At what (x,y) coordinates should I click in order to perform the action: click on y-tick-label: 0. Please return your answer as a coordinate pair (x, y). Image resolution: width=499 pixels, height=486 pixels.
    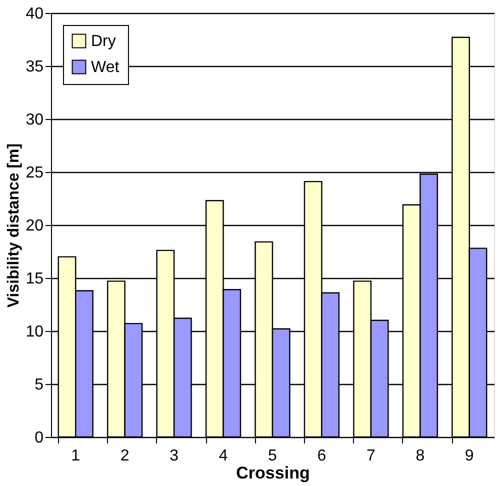
    Looking at the image, I should click on (39, 438).